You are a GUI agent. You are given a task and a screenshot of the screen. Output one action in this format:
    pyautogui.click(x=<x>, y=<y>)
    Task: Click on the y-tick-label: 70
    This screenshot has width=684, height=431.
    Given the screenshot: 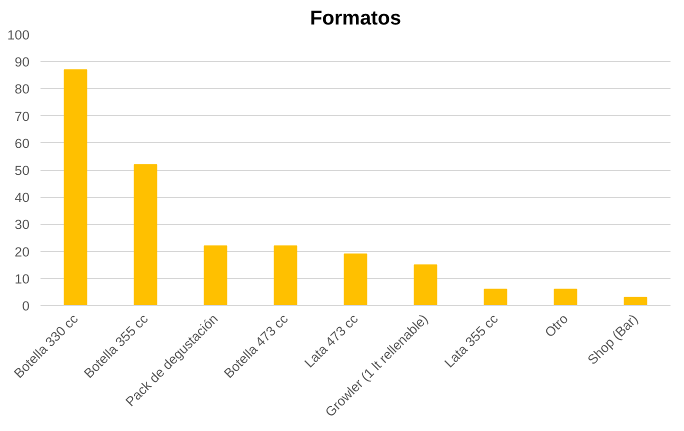 What is the action you would take?
    pyautogui.click(x=22, y=116)
    